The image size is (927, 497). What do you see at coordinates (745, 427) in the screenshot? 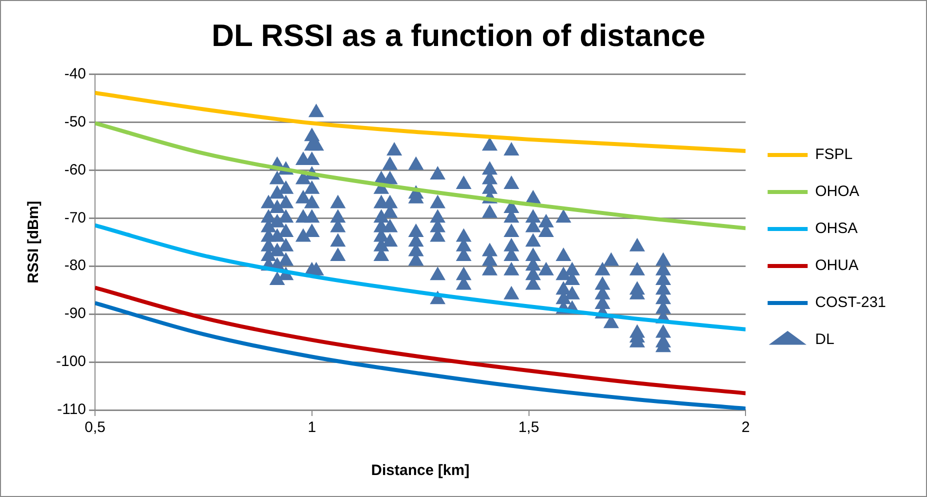
I see `x-tick-label: 2` at bounding box center [745, 427].